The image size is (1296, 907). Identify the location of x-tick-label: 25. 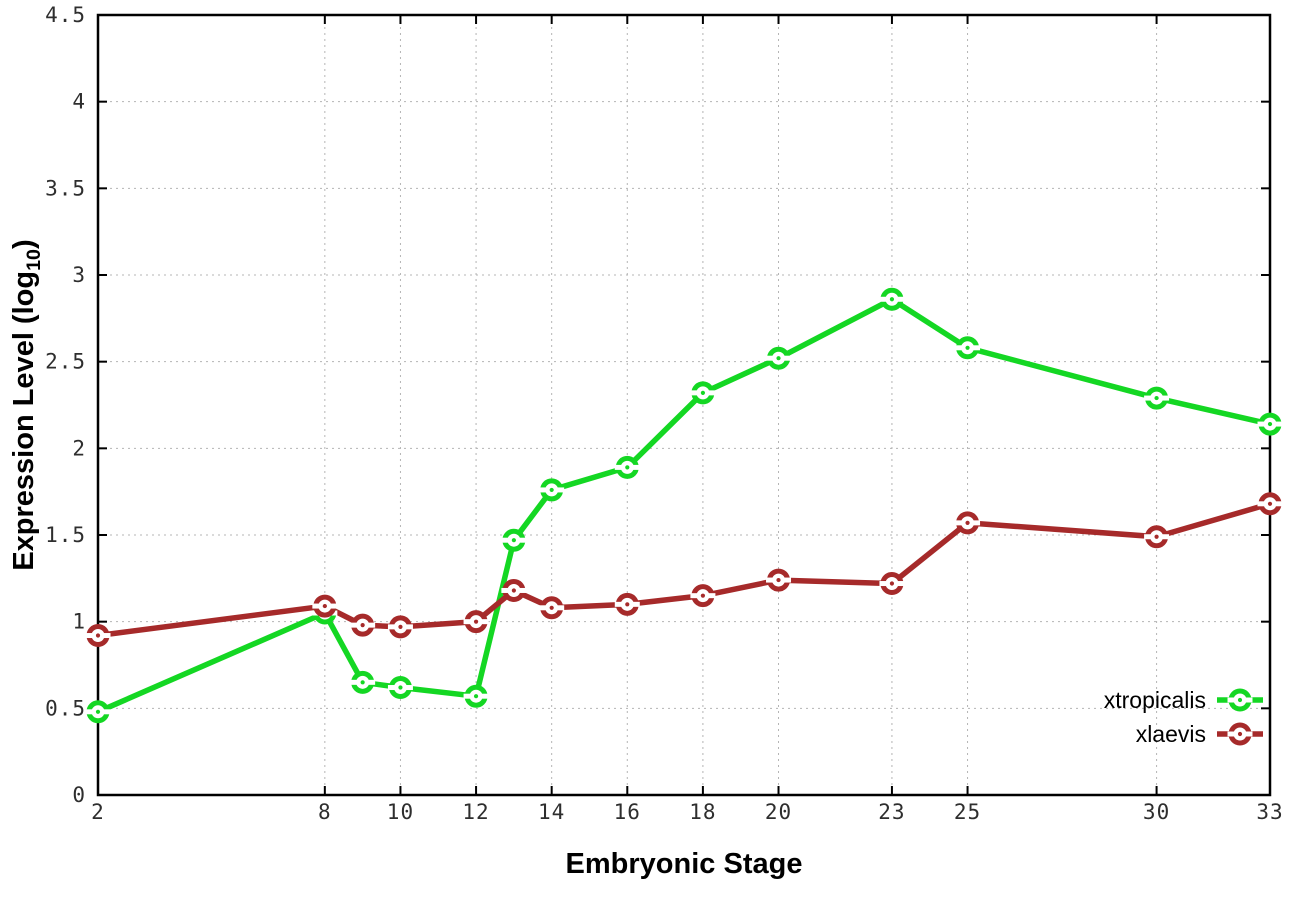
(967, 812).